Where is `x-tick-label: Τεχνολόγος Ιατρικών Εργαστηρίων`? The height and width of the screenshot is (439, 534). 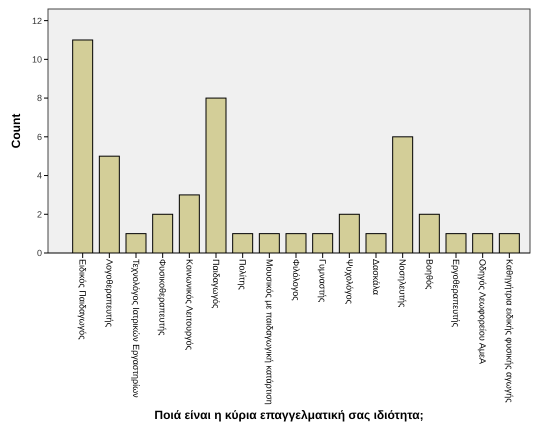 x-tick-label: Τεχνολόγος Ιατρικών Εργαστηρίων is located at coordinates (136, 328).